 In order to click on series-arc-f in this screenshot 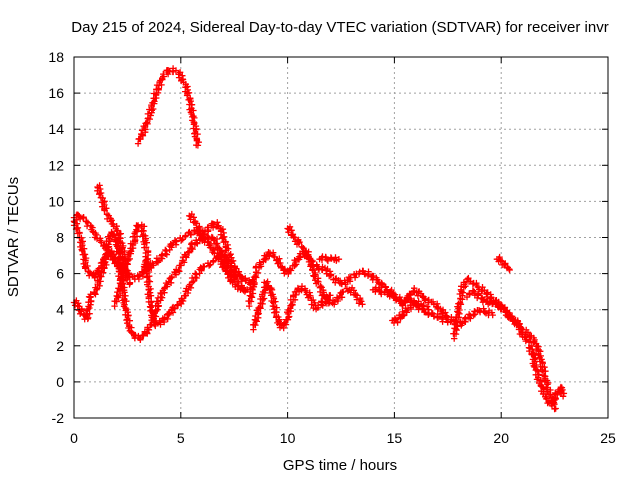, I will do `click(218, 252)`.